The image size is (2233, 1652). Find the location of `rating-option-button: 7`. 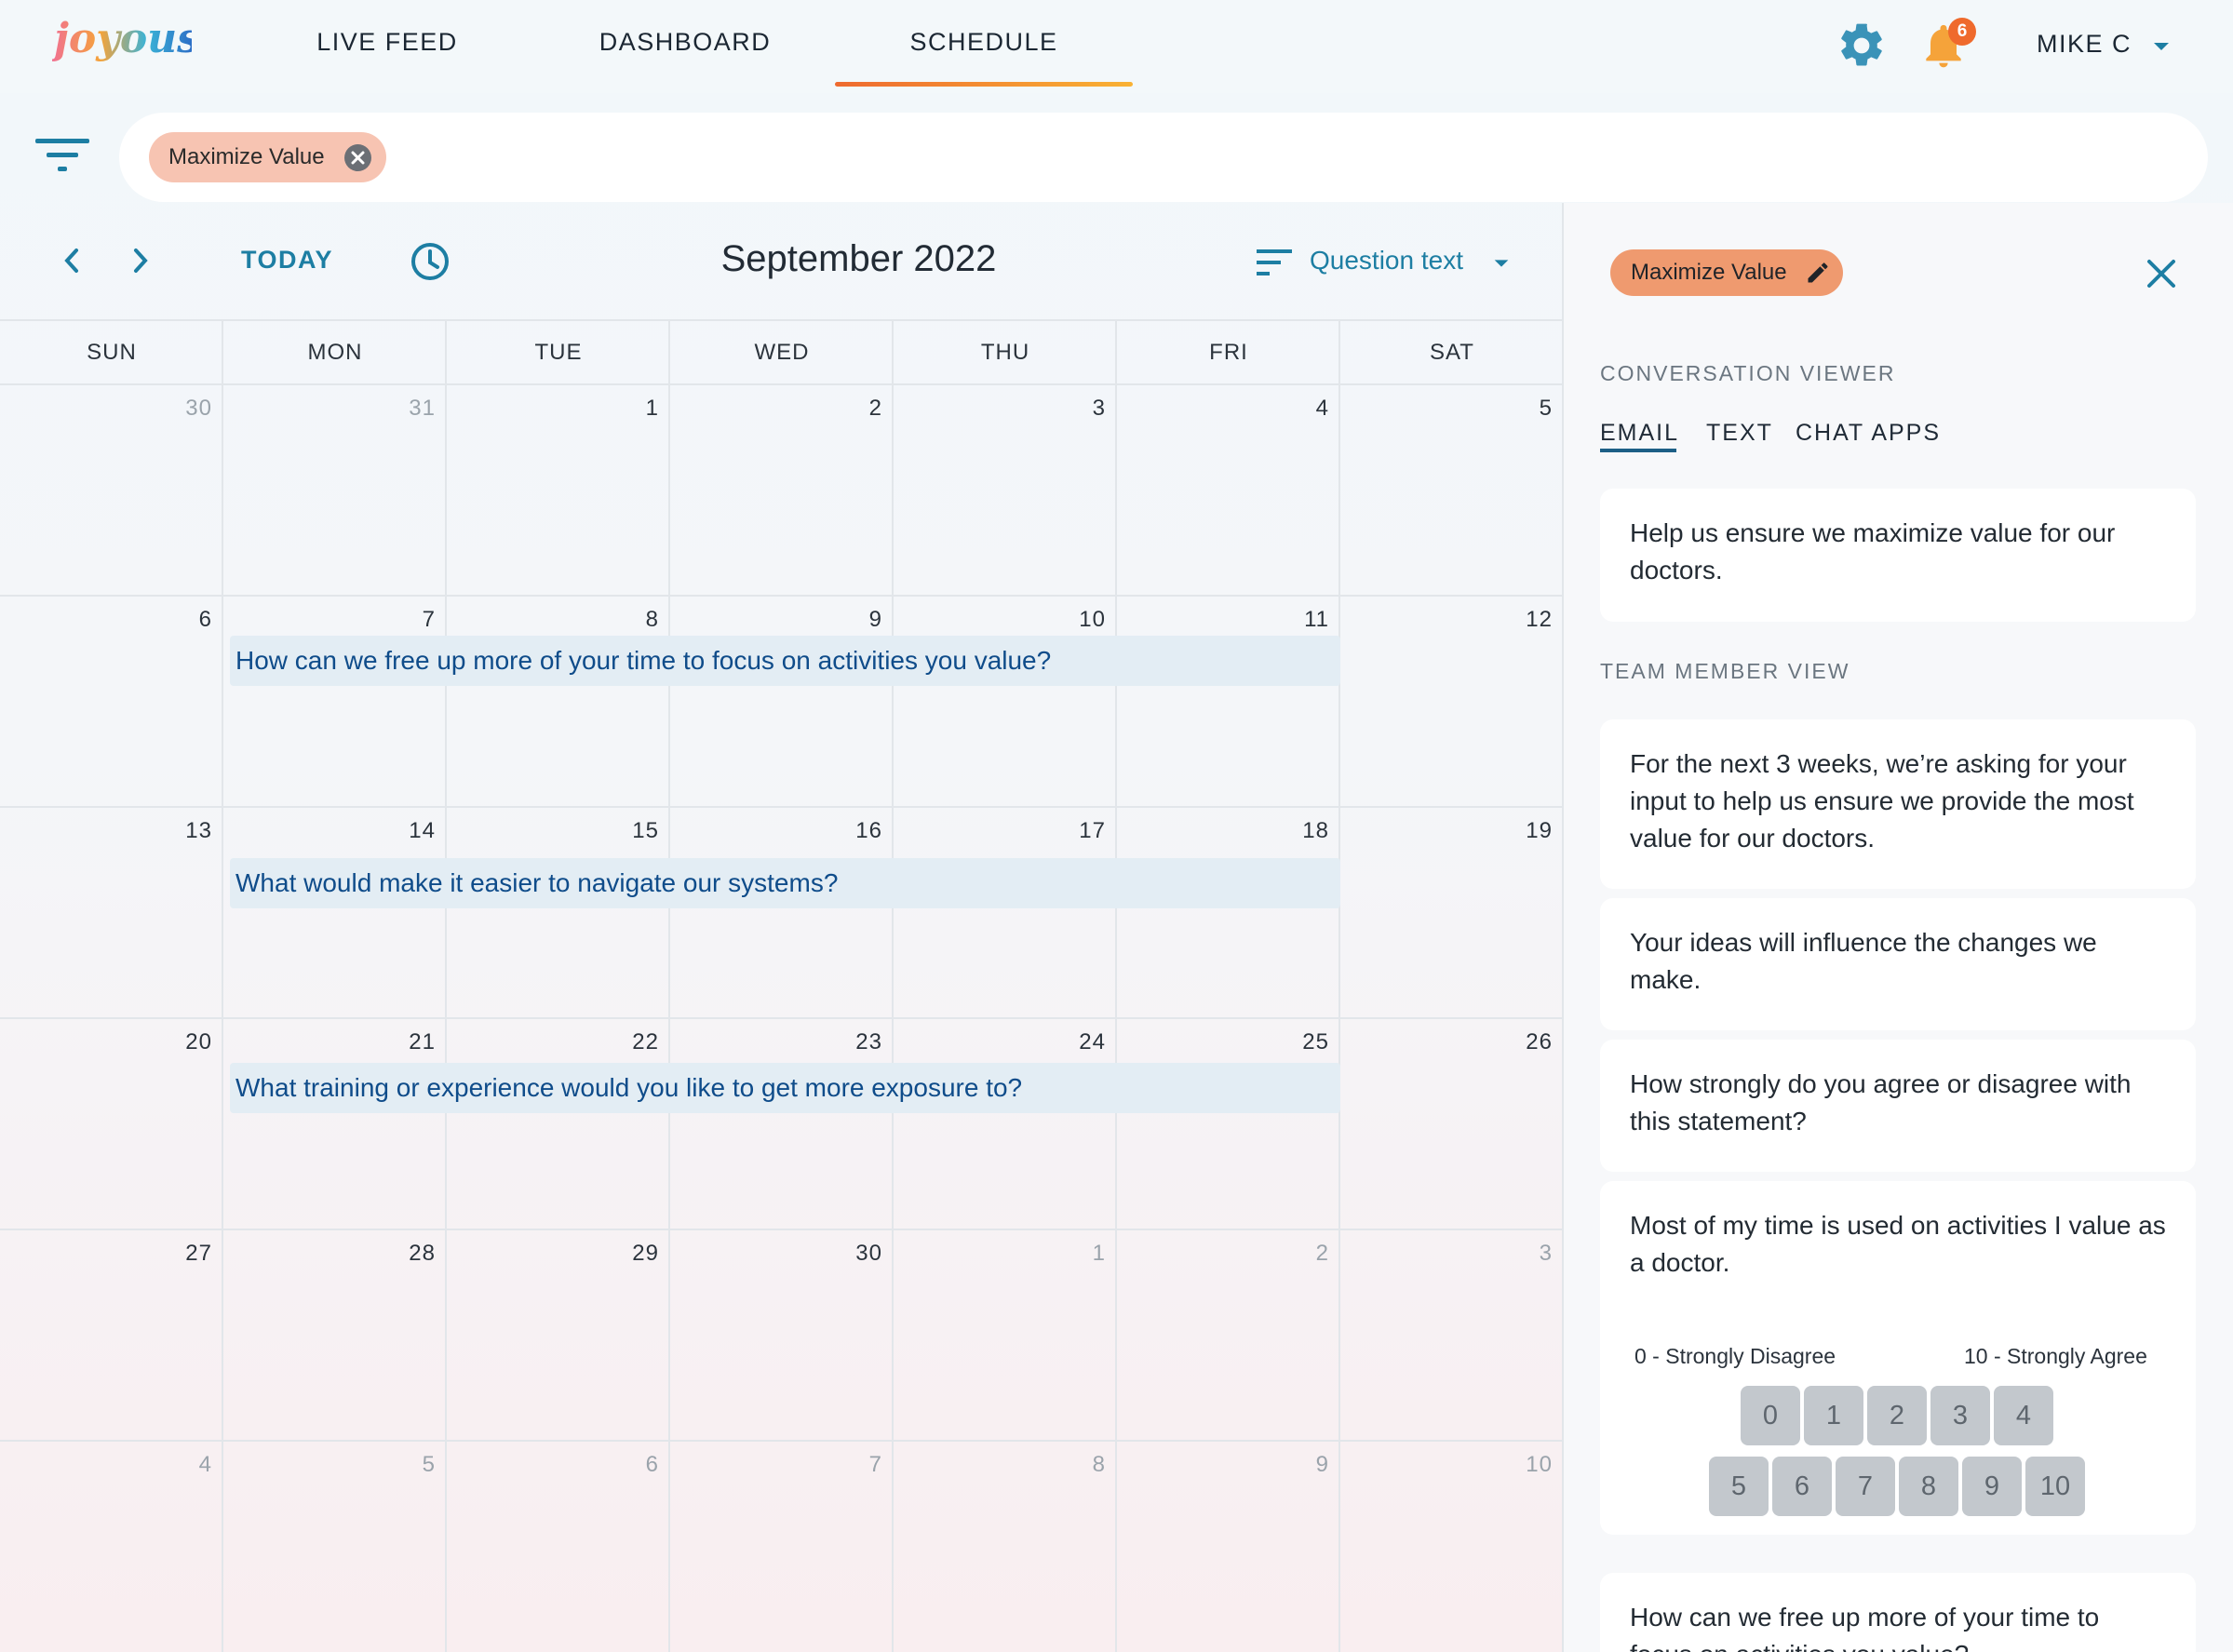

rating-option-button: 7 is located at coordinates (1865, 1487).